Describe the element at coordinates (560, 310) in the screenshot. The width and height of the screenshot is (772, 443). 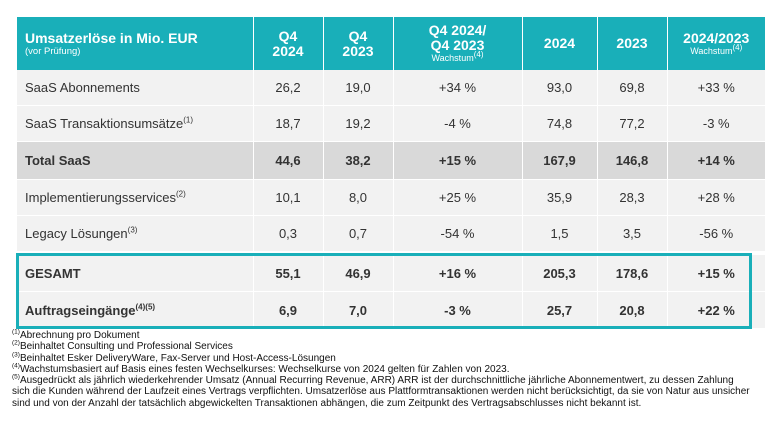
I see `value-cell: 25,7` at that location.